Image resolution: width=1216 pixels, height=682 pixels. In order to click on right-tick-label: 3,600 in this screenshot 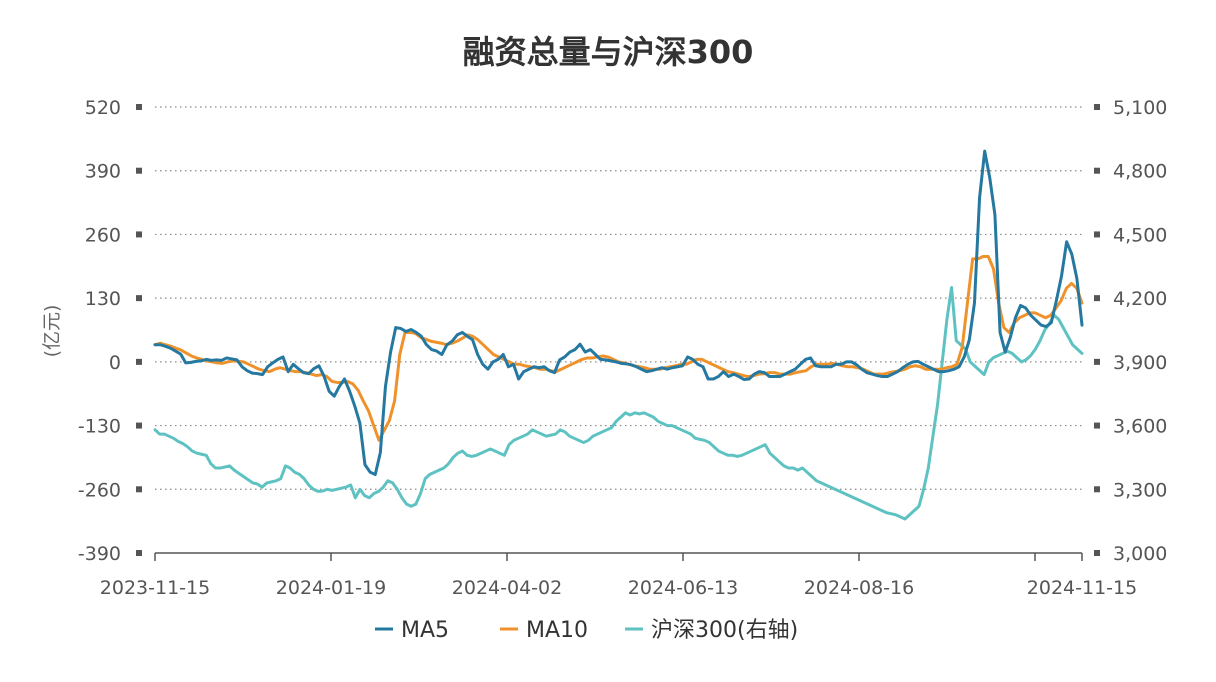, I will do `click(1140, 427)`.